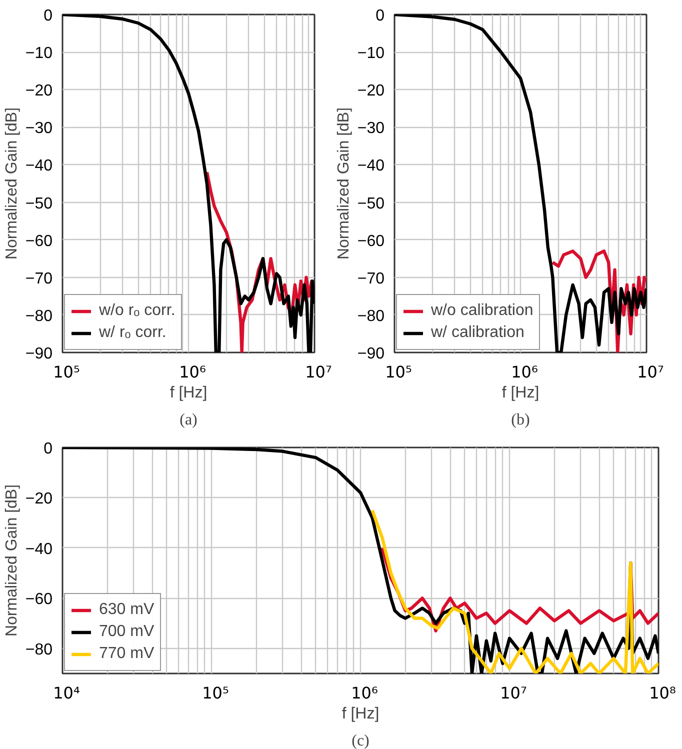 The height and width of the screenshot is (749, 682). What do you see at coordinates (62, 693) in the screenshot?
I see `x-tick-label: 10⁴` at bounding box center [62, 693].